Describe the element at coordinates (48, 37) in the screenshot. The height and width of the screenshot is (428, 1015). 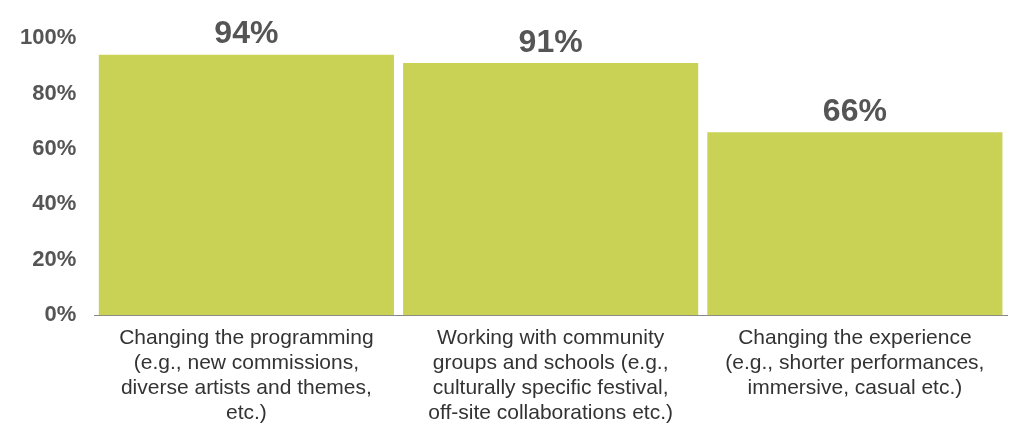
I see `y-tick-label: 100%` at that location.